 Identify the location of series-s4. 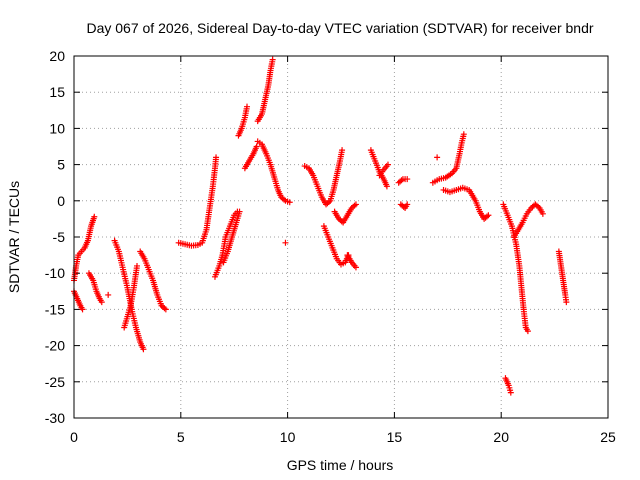
(108, 294).